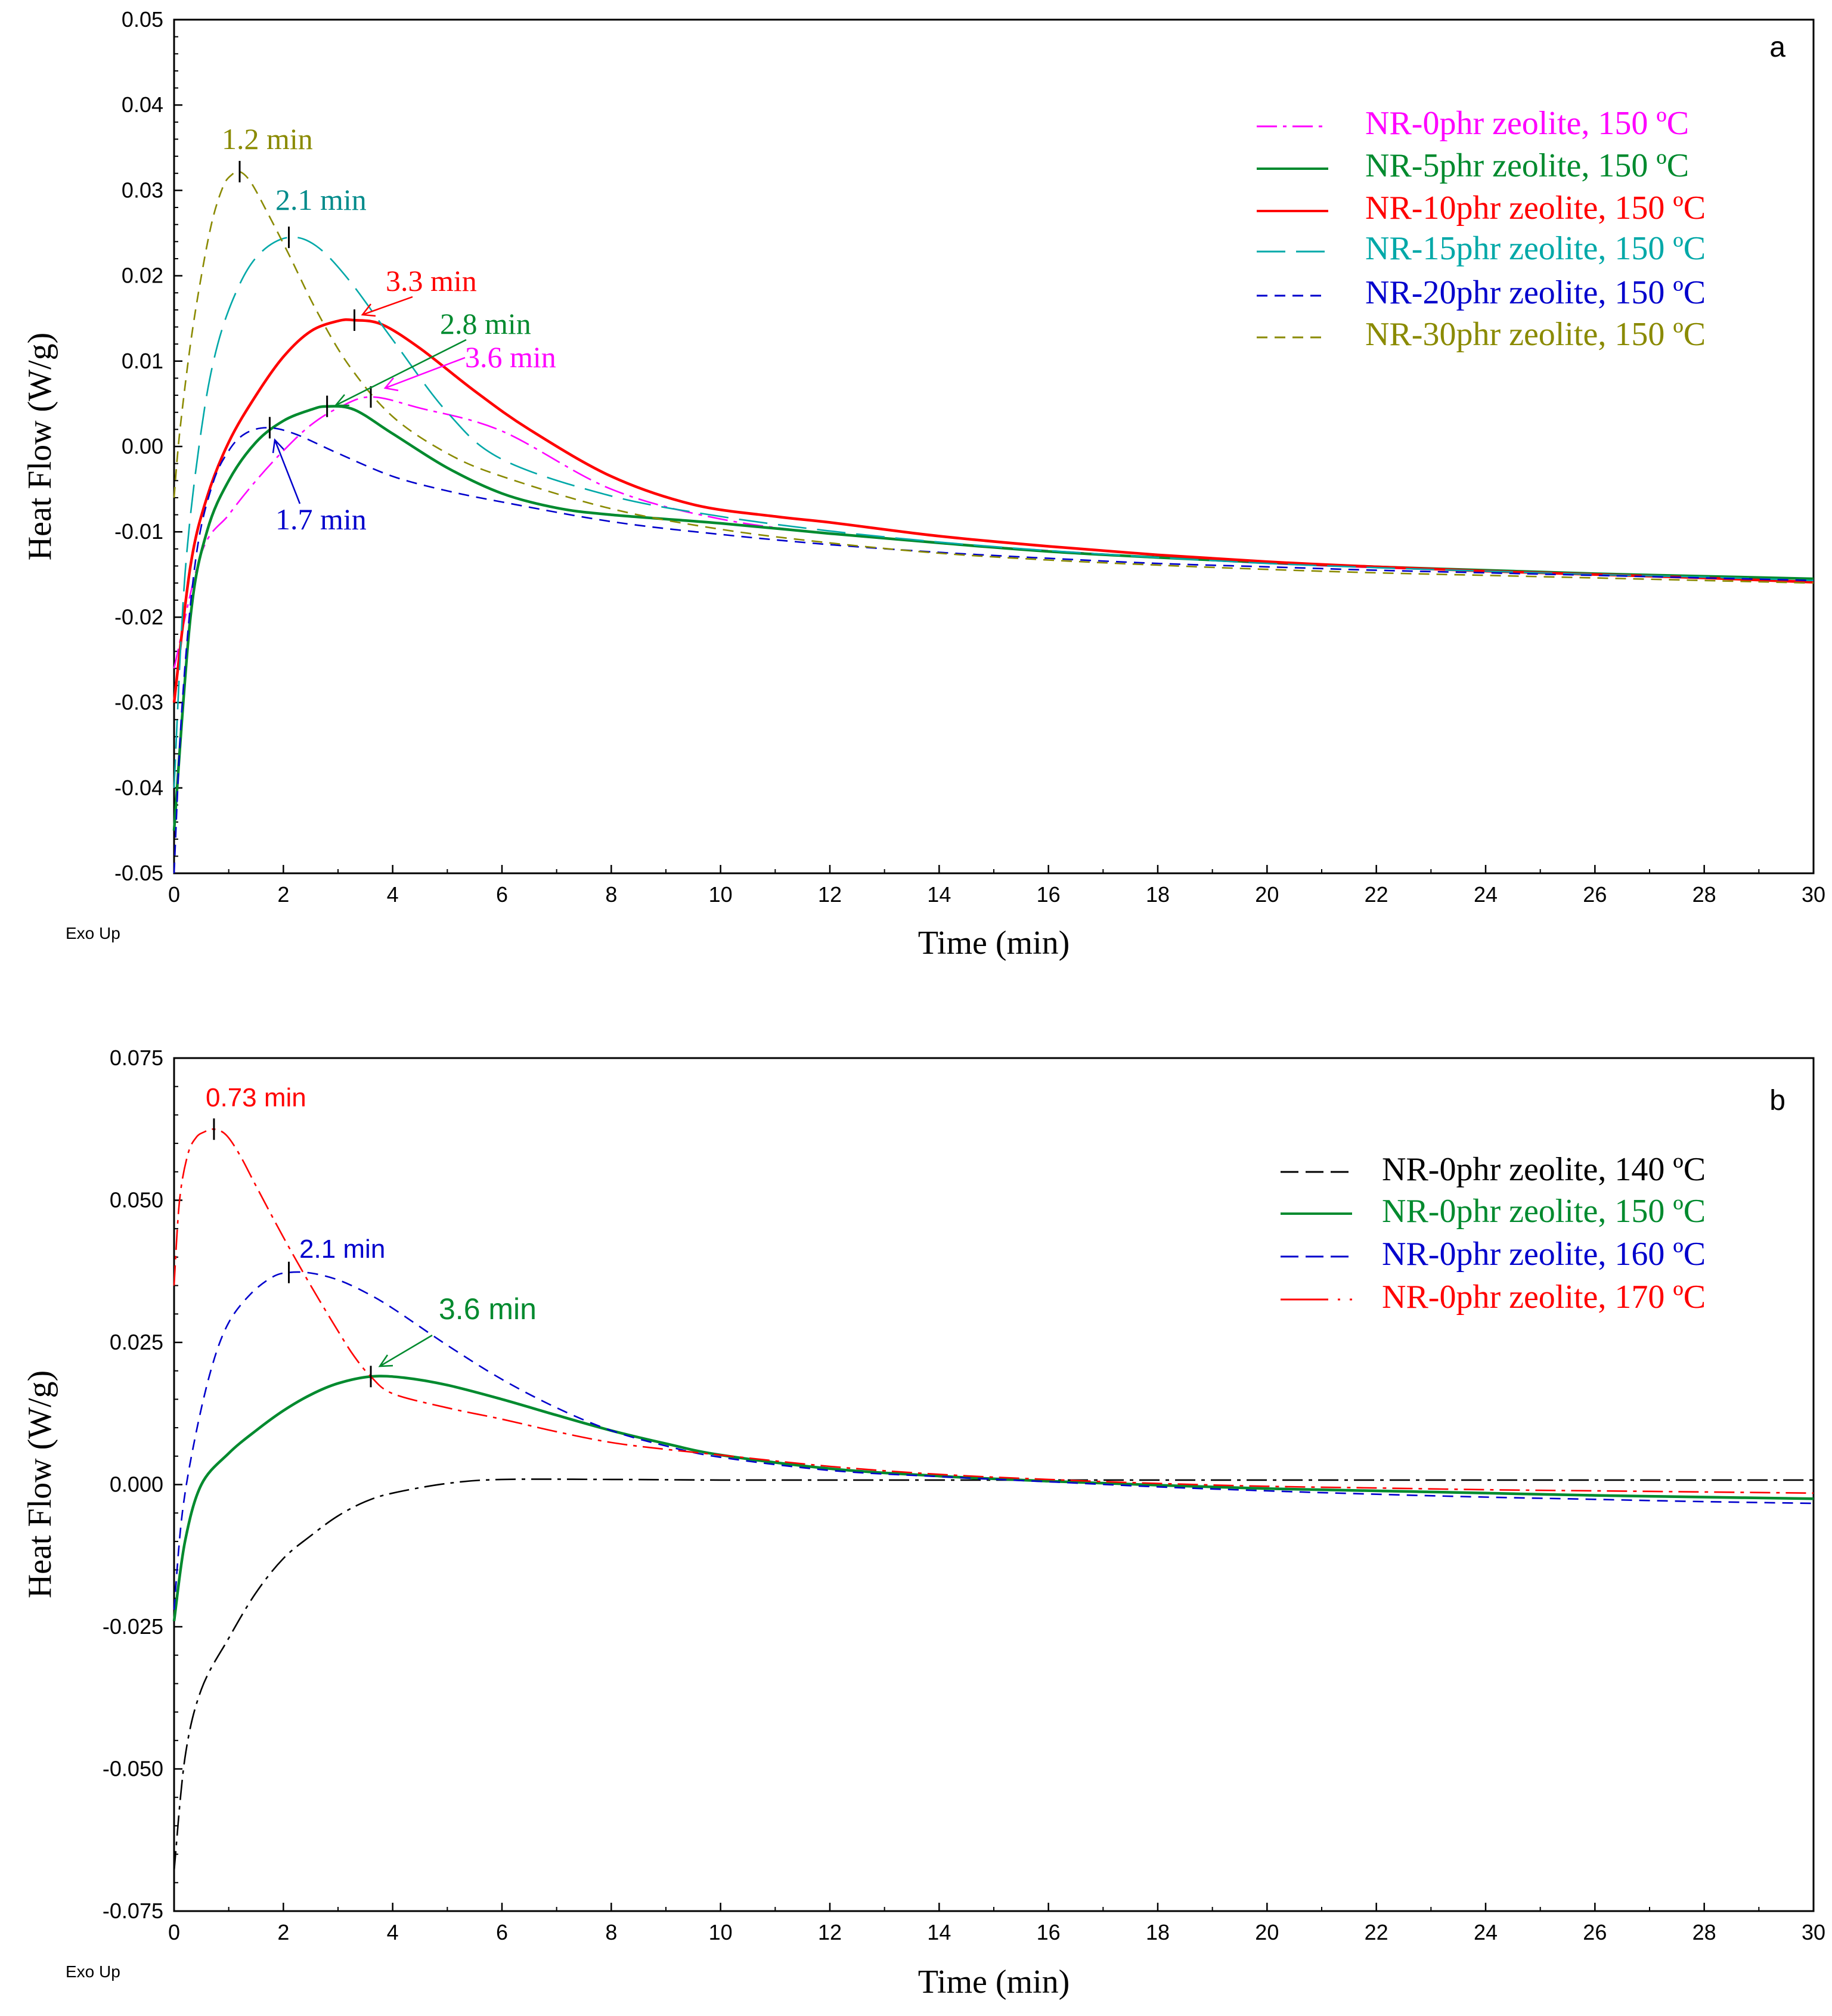 Image resolution: width=1832 pixels, height=2016 pixels. I want to click on annotation-peak-5phr: 2.8 min, so click(485, 323).